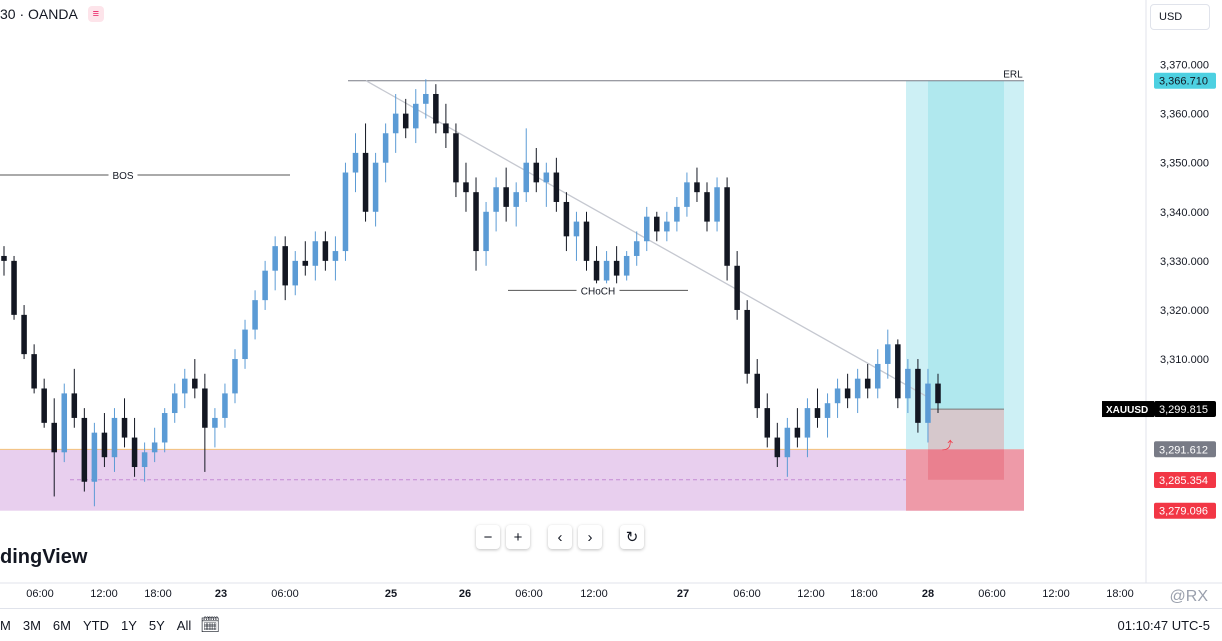  What do you see at coordinates (1188, 596) in the screenshot?
I see `watermark: @RX` at bounding box center [1188, 596].